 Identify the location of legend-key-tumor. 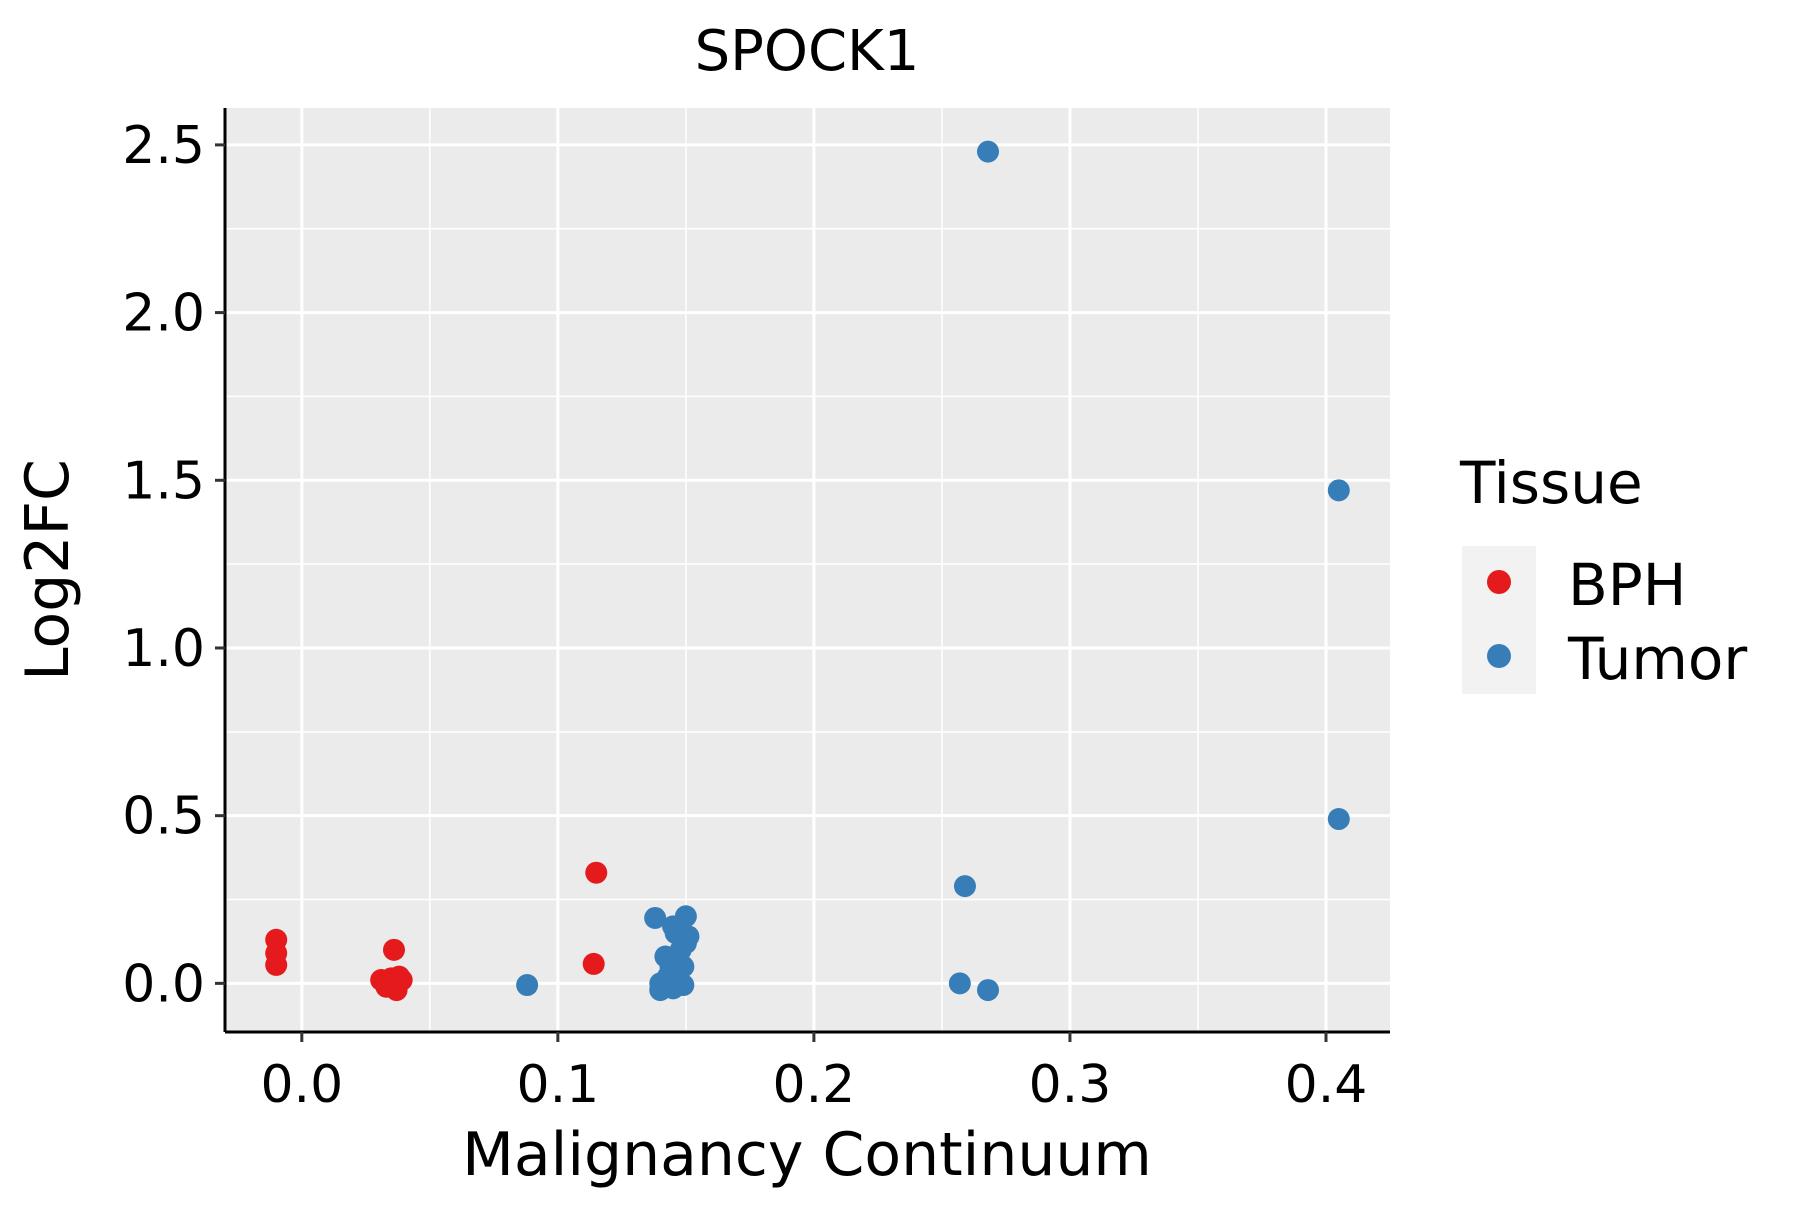
(1499, 656).